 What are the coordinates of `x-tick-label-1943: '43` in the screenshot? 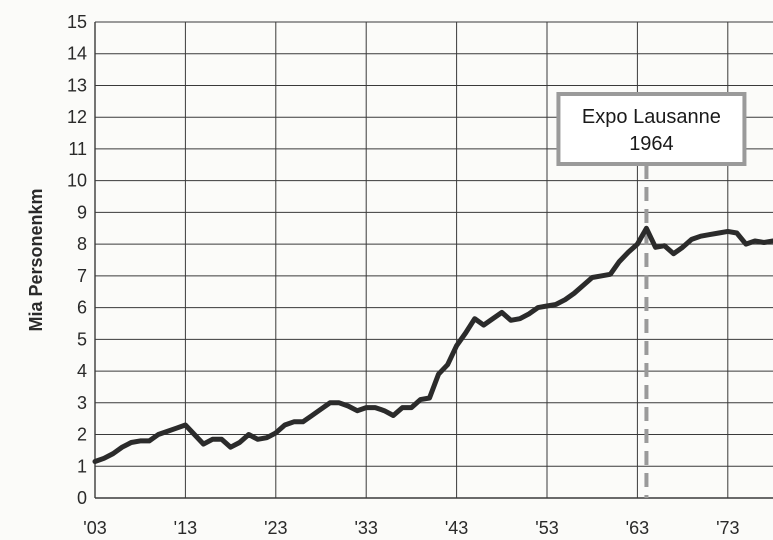 It's located at (456, 528).